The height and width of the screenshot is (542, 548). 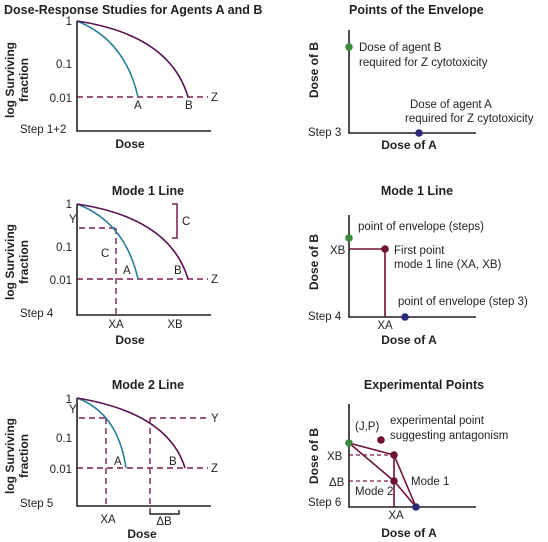 I want to click on panel1-label-a: A, so click(x=138, y=106).